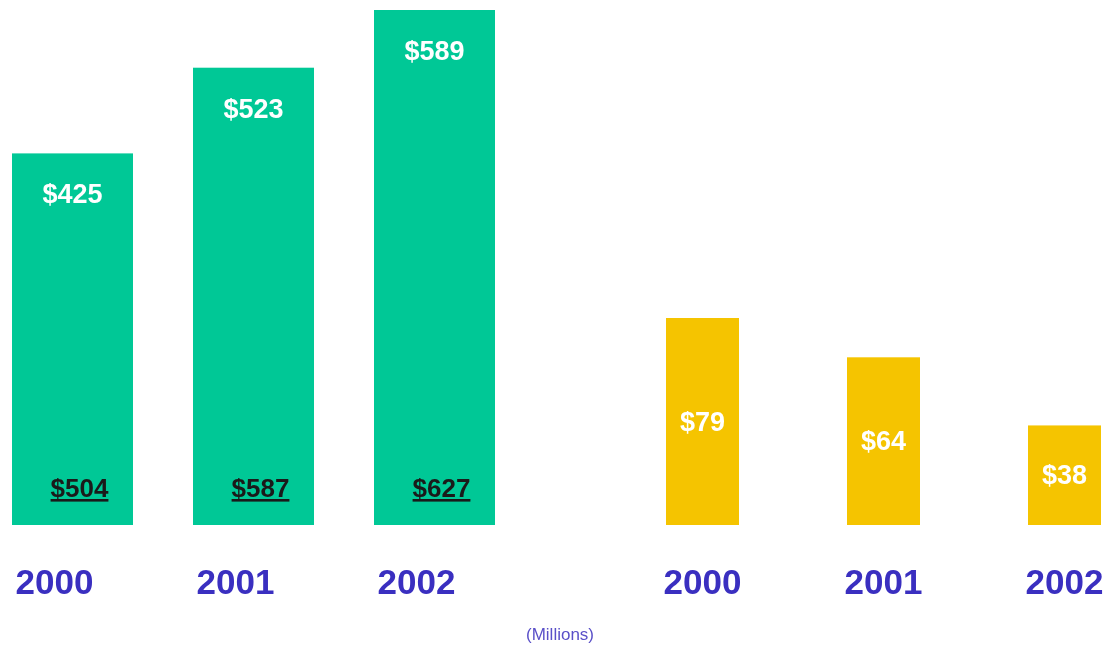 The image size is (1117, 669). What do you see at coordinates (1064, 475) in the screenshot?
I see `data-label: $38` at bounding box center [1064, 475].